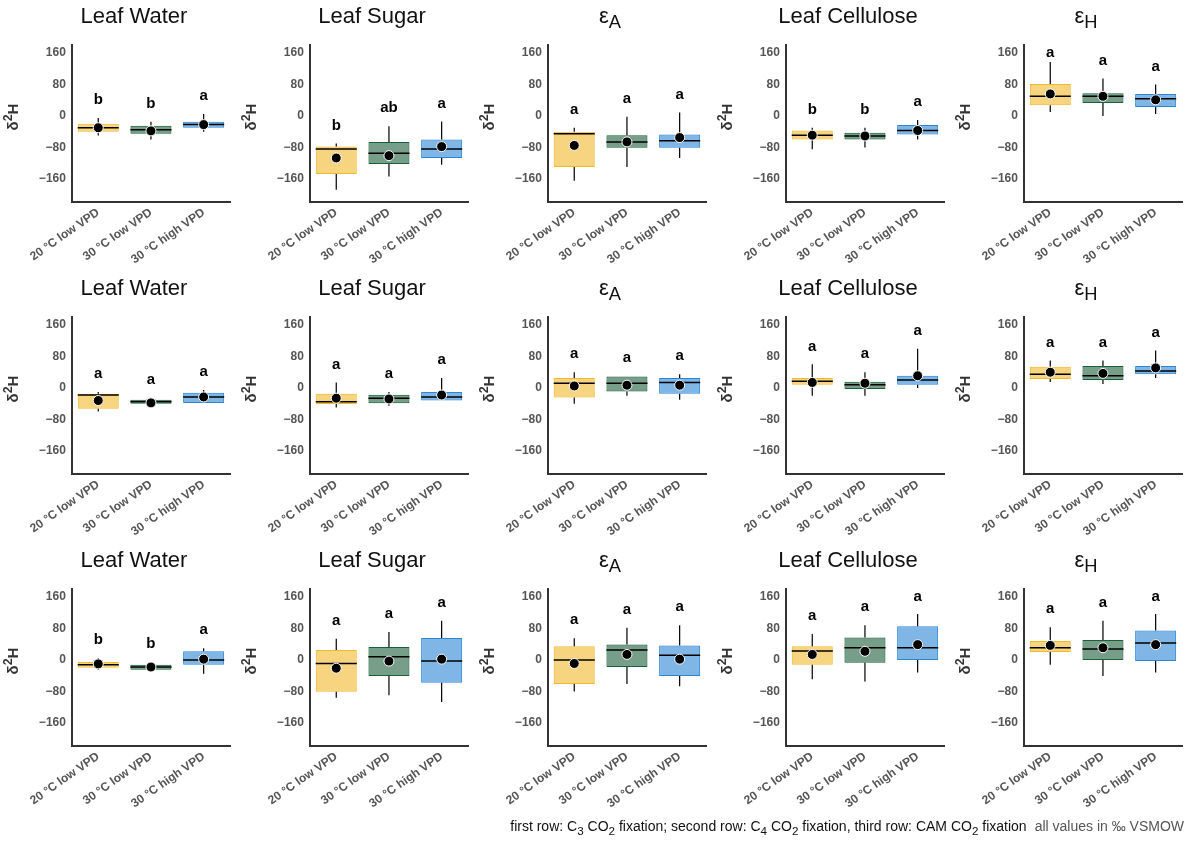 This screenshot has height=847, width=1192. What do you see at coordinates (609, 561) in the screenshot?
I see `chart-title: ε$_{A}$` at bounding box center [609, 561].